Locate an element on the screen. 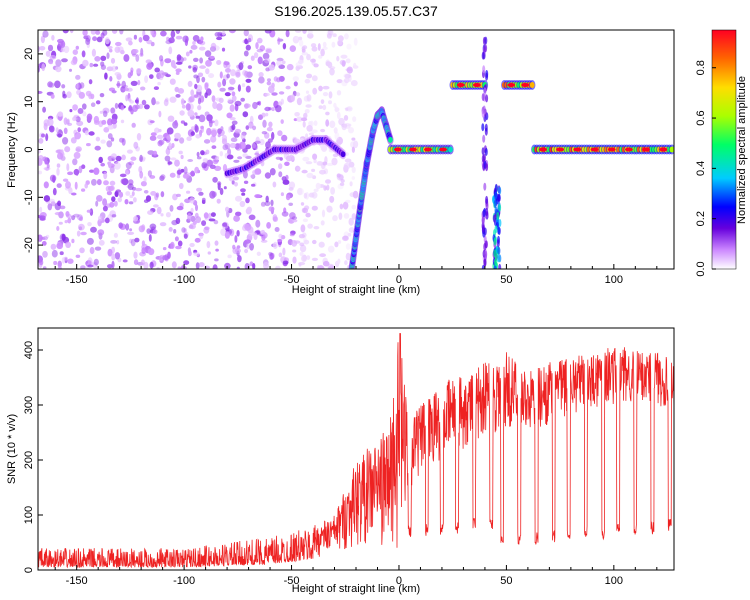 This screenshot has height=600, width=750. x-tick-label: -50 is located at coordinates (292, 280).